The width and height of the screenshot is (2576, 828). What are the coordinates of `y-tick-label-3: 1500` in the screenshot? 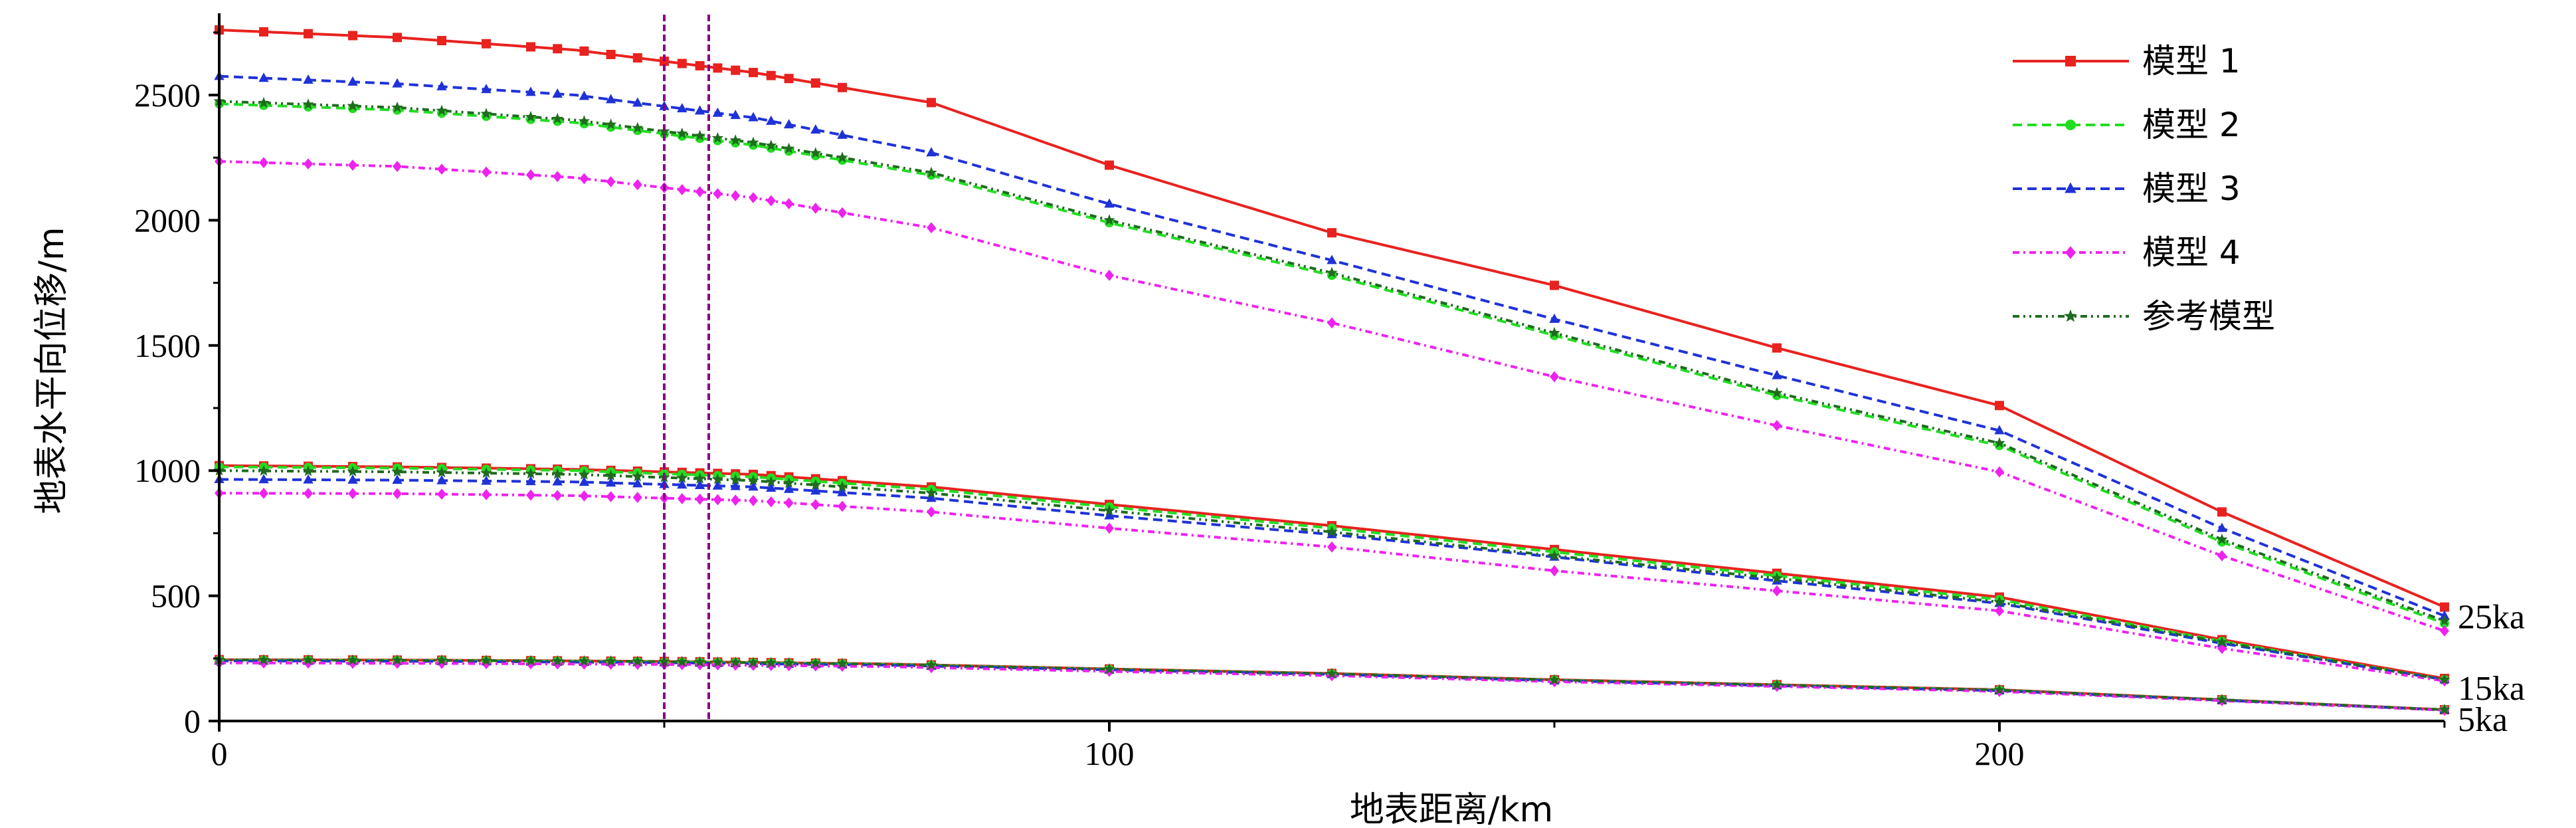 It's located at (167, 345).